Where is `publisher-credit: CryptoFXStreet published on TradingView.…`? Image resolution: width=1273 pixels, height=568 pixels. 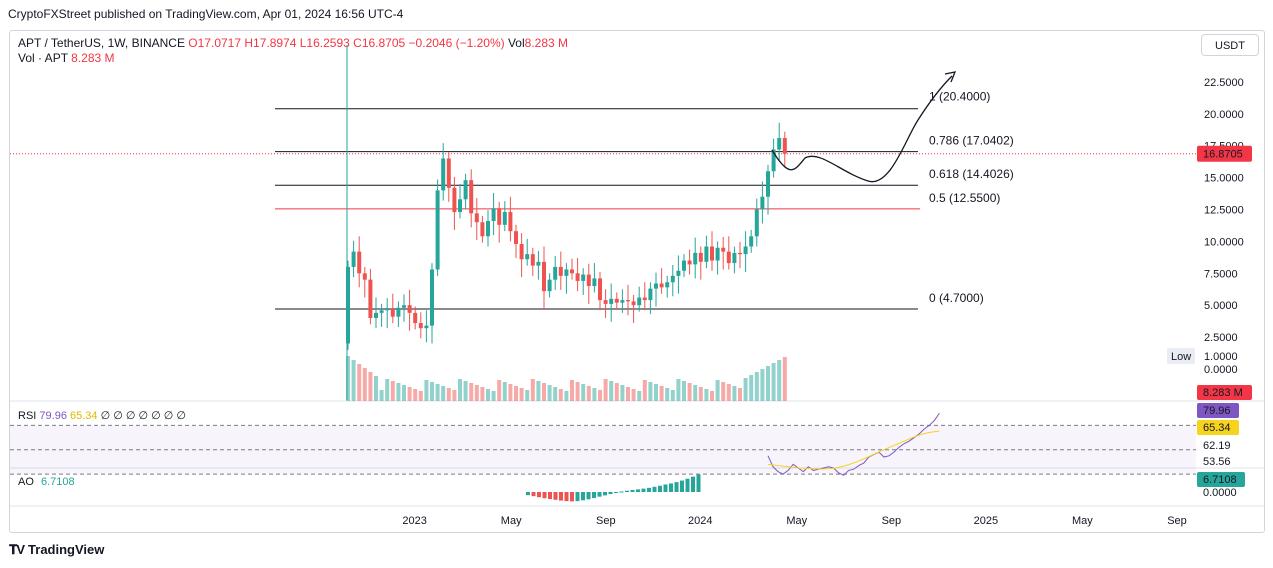 publisher-credit: CryptoFXStreet published on TradingView.… is located at coordinates (206, 14).